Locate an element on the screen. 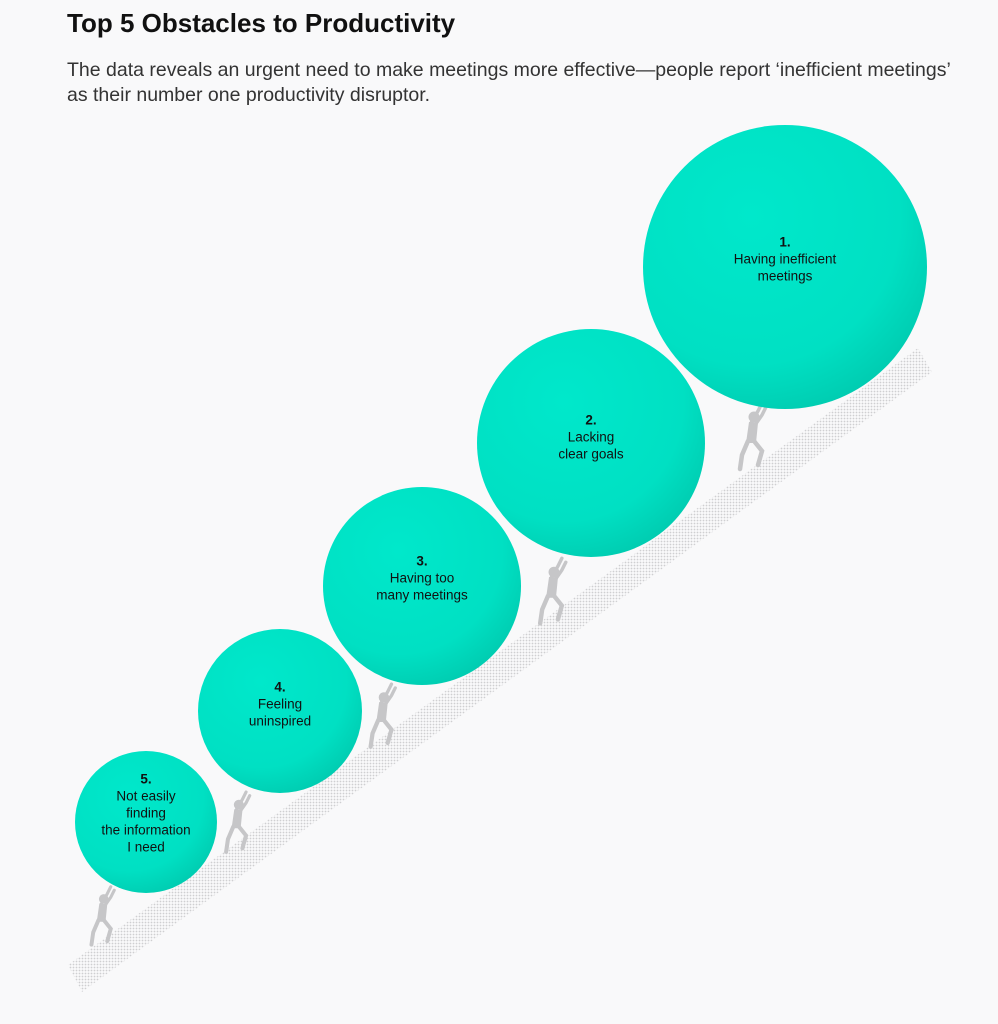 The height and width of the screenshot is (1024, 998). obstacle-text: Feeling uninspired is located at coordinates (280, 712).